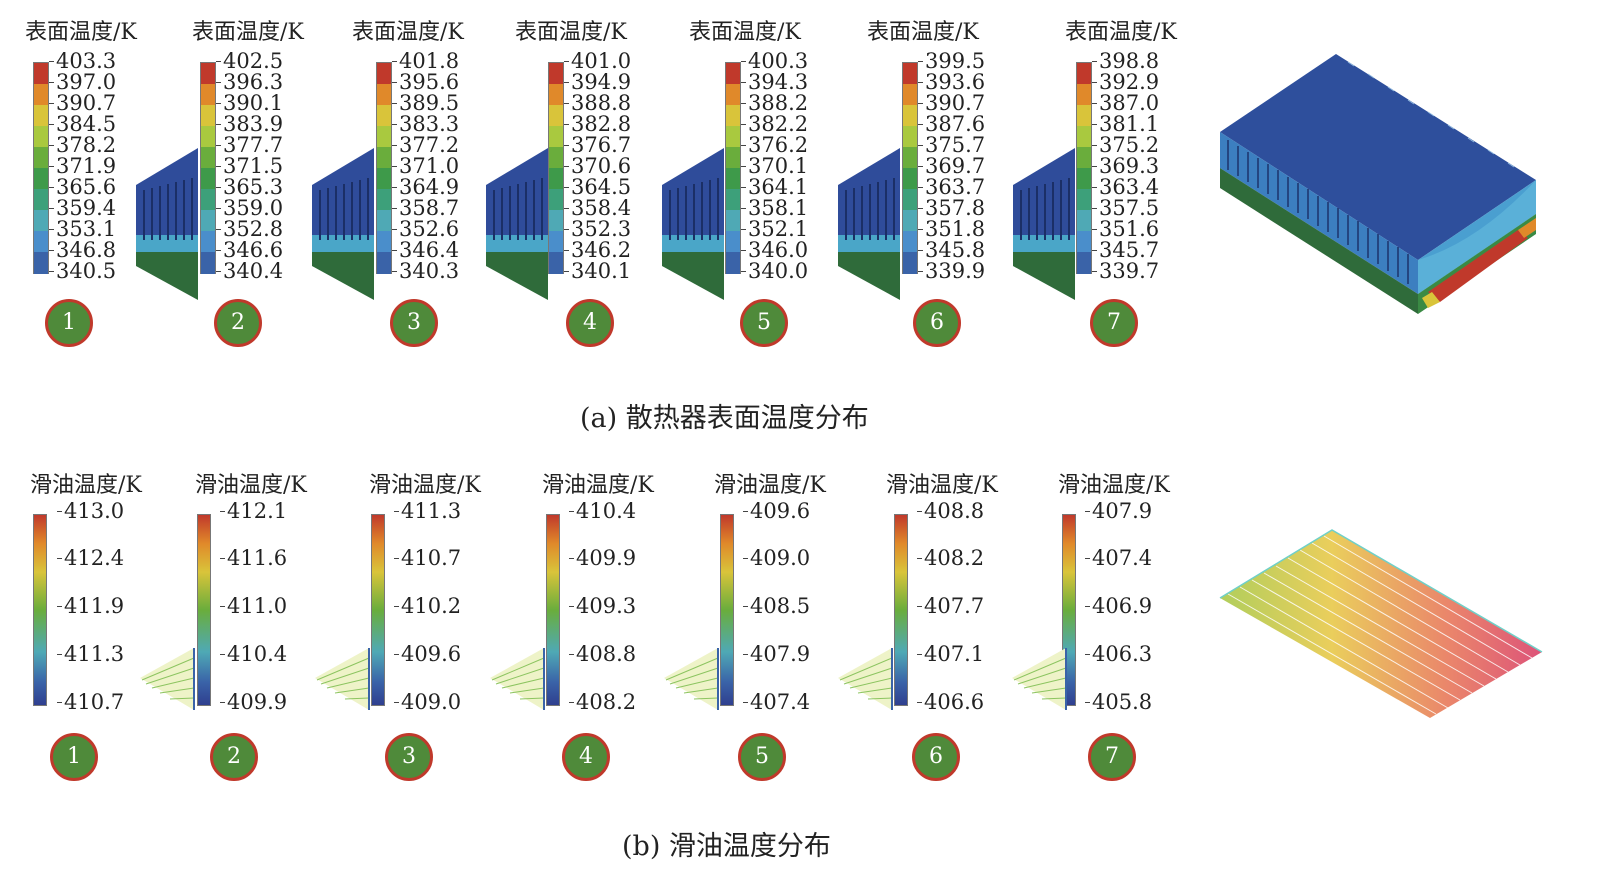 Image resolution: width=1600 pixels, height=883 pixels. I want to click on panel-a1-badge: 1, so click(69, 323).